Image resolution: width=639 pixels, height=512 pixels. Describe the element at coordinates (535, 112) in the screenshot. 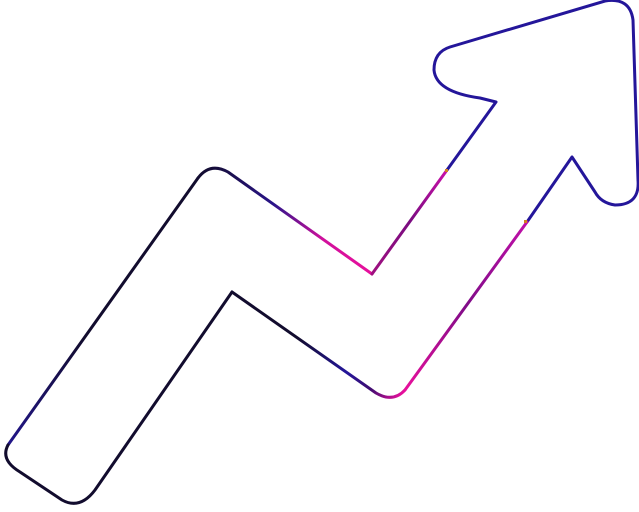

I see `arrow-head-outline` at that location.